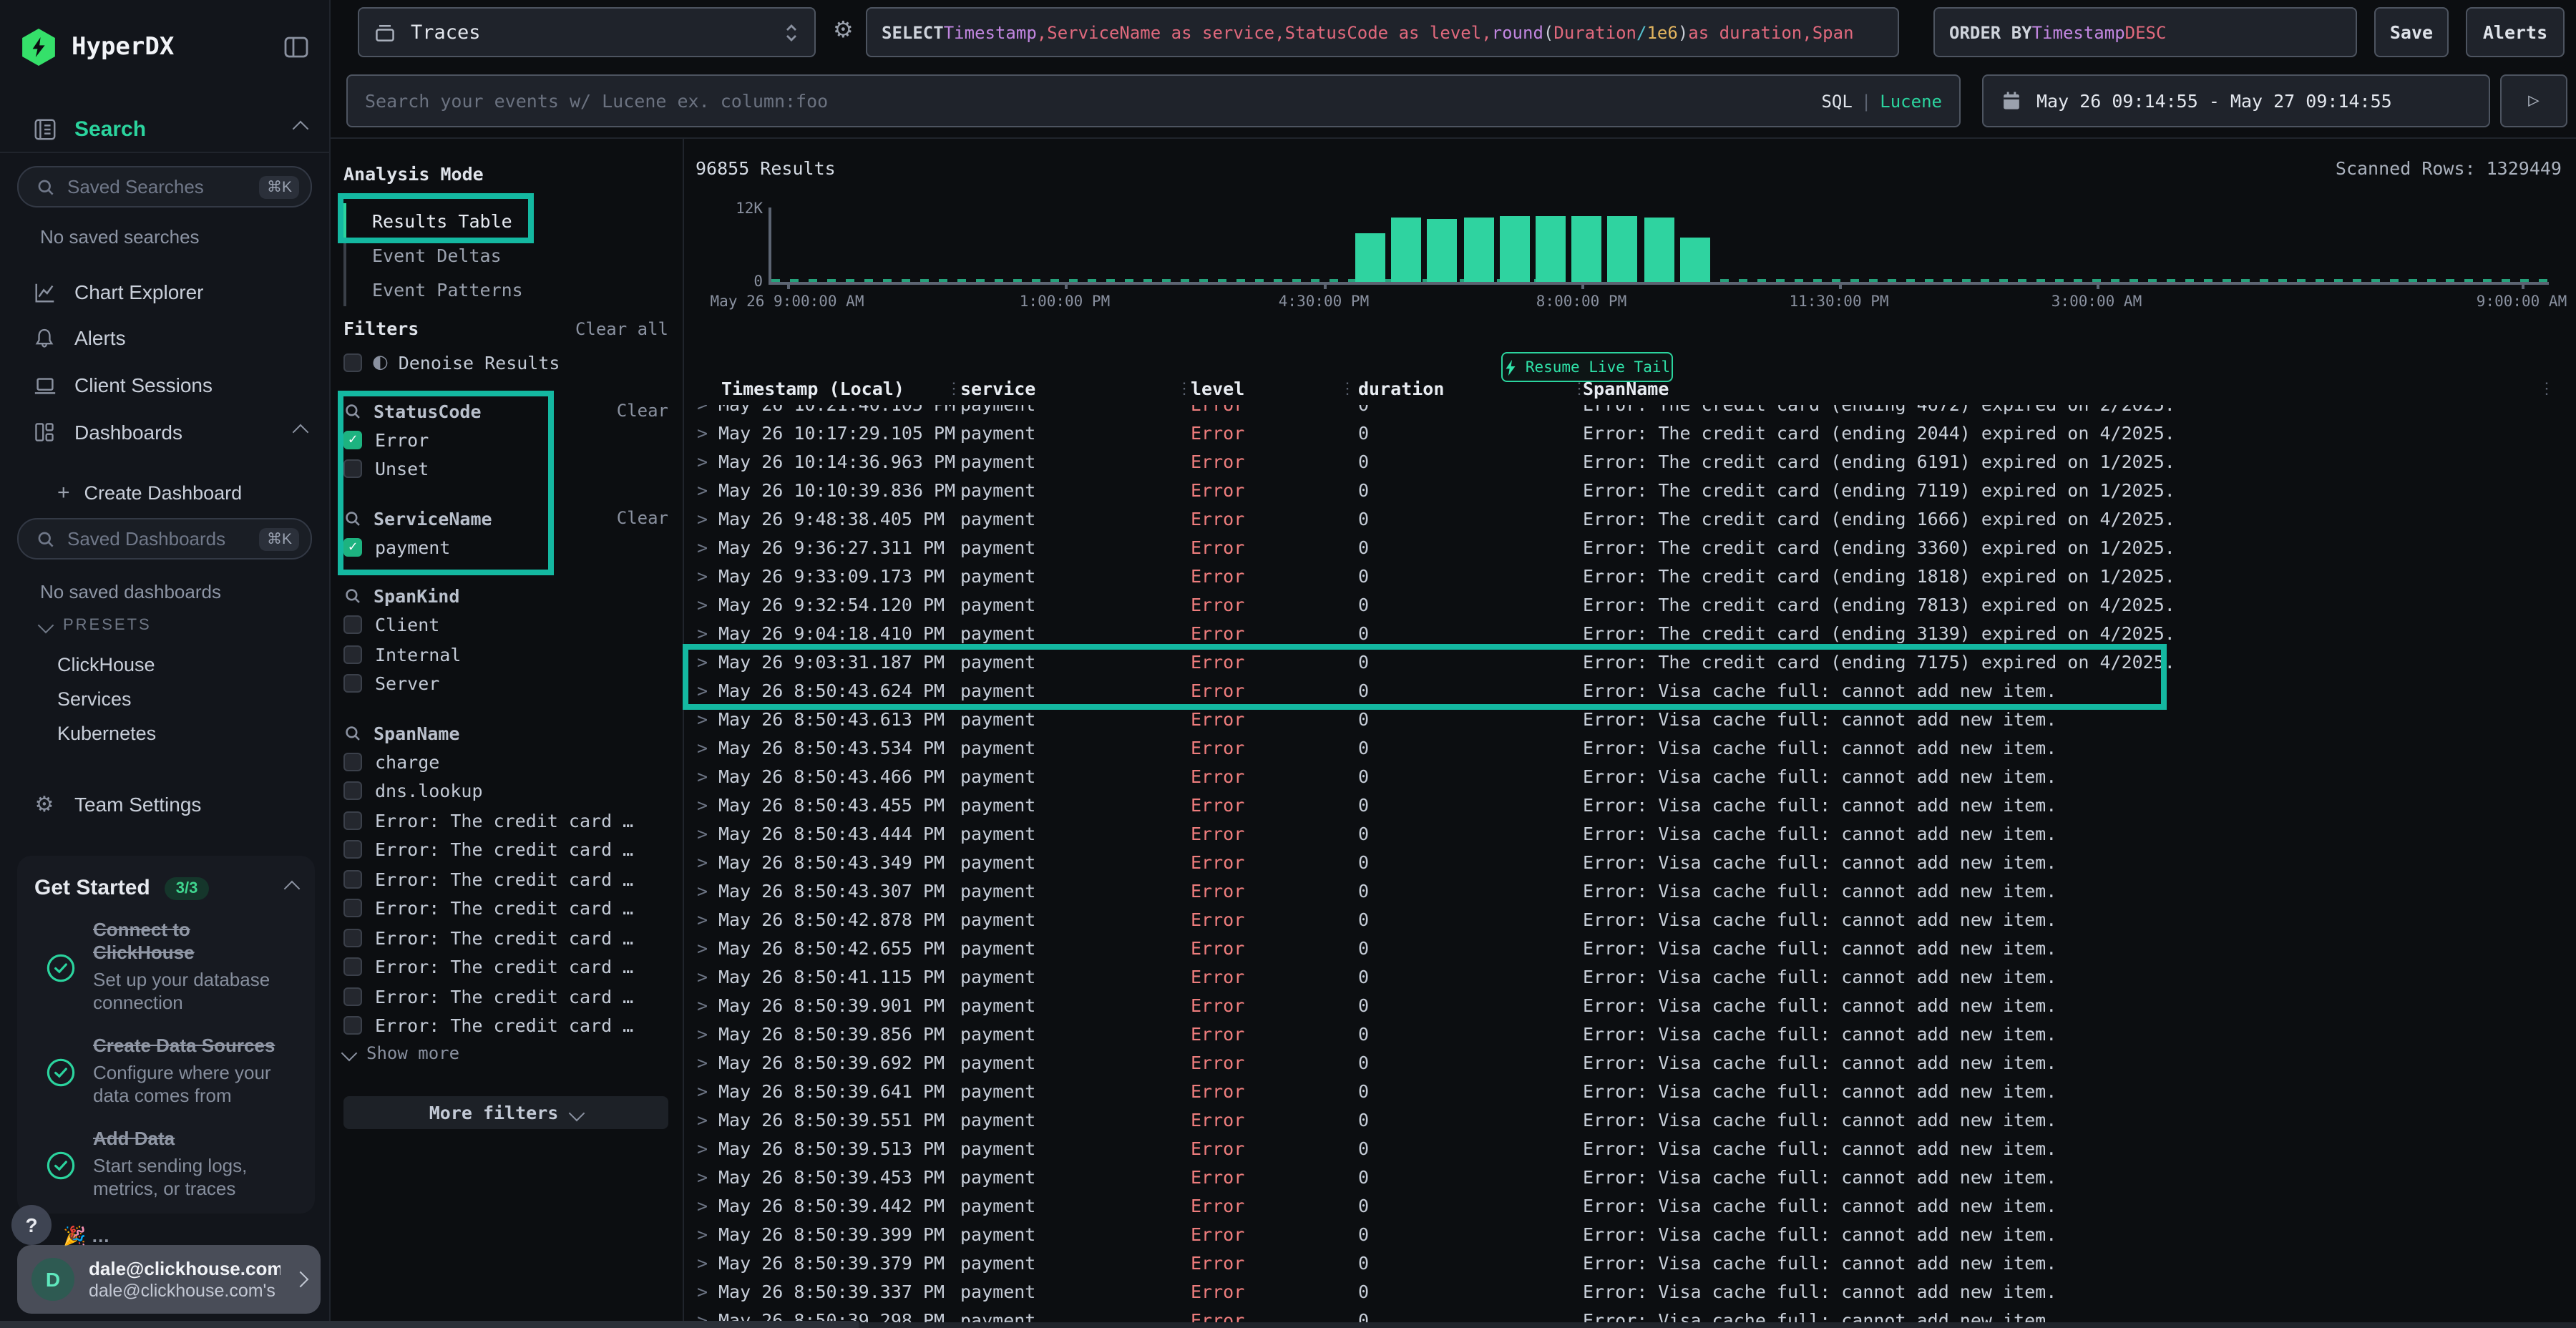 The width and height of the screenshot is (2576, 1328). I want to click on save-button: Save, so click(2411, 32).